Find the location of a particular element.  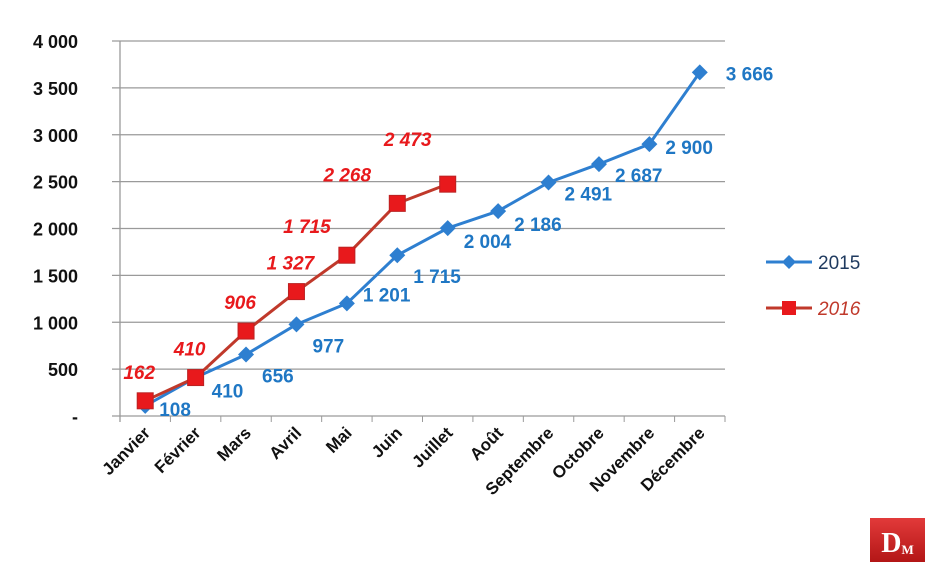

data-label-2016: 906 is located at coordinates (240, 303).